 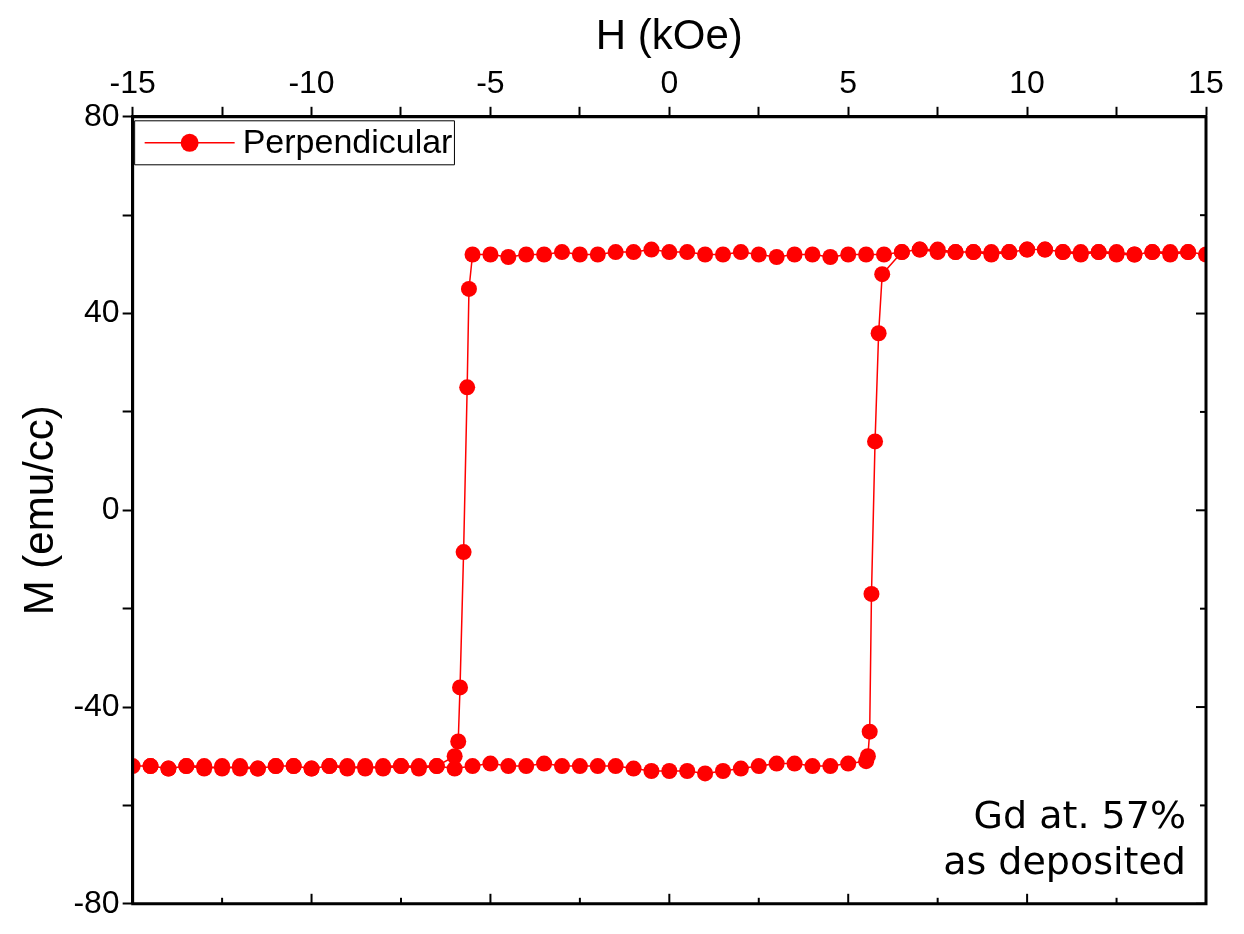 I want to click on x-axis-title: H (kOe), so click(x=669, y=34).